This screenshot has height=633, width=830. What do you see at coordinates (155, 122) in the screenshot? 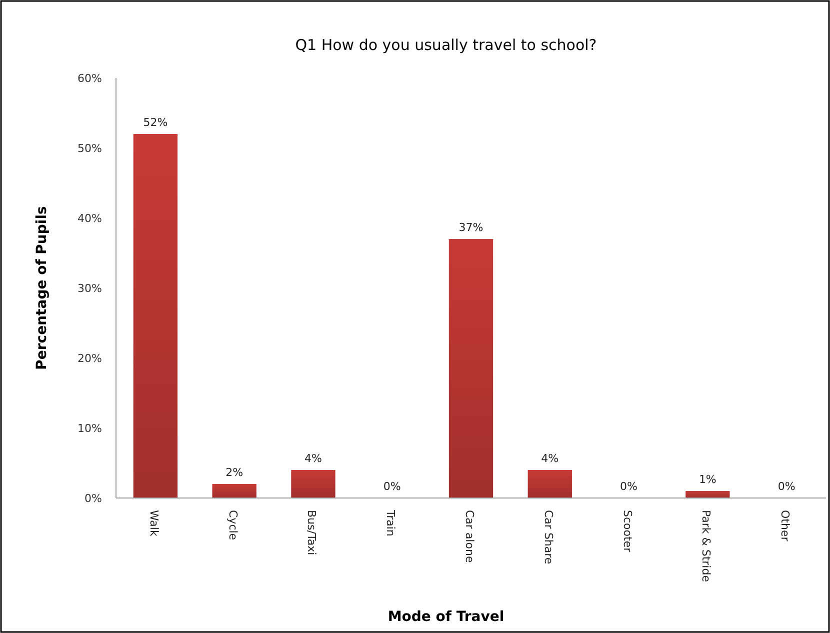
I see `data-label: 52%` at bounding box center [155, 122].